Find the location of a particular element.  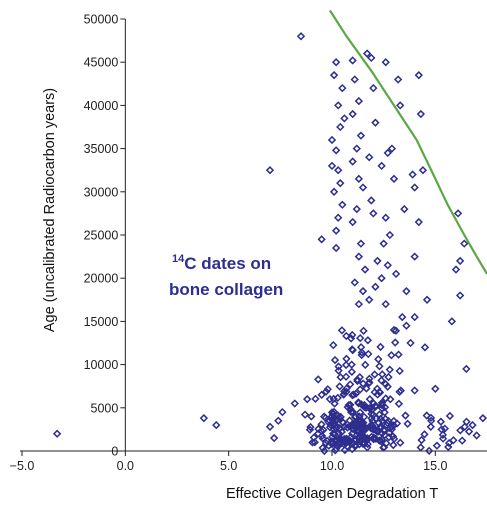

annotation-line2: bone collagen is located at coordinates (226, 289).